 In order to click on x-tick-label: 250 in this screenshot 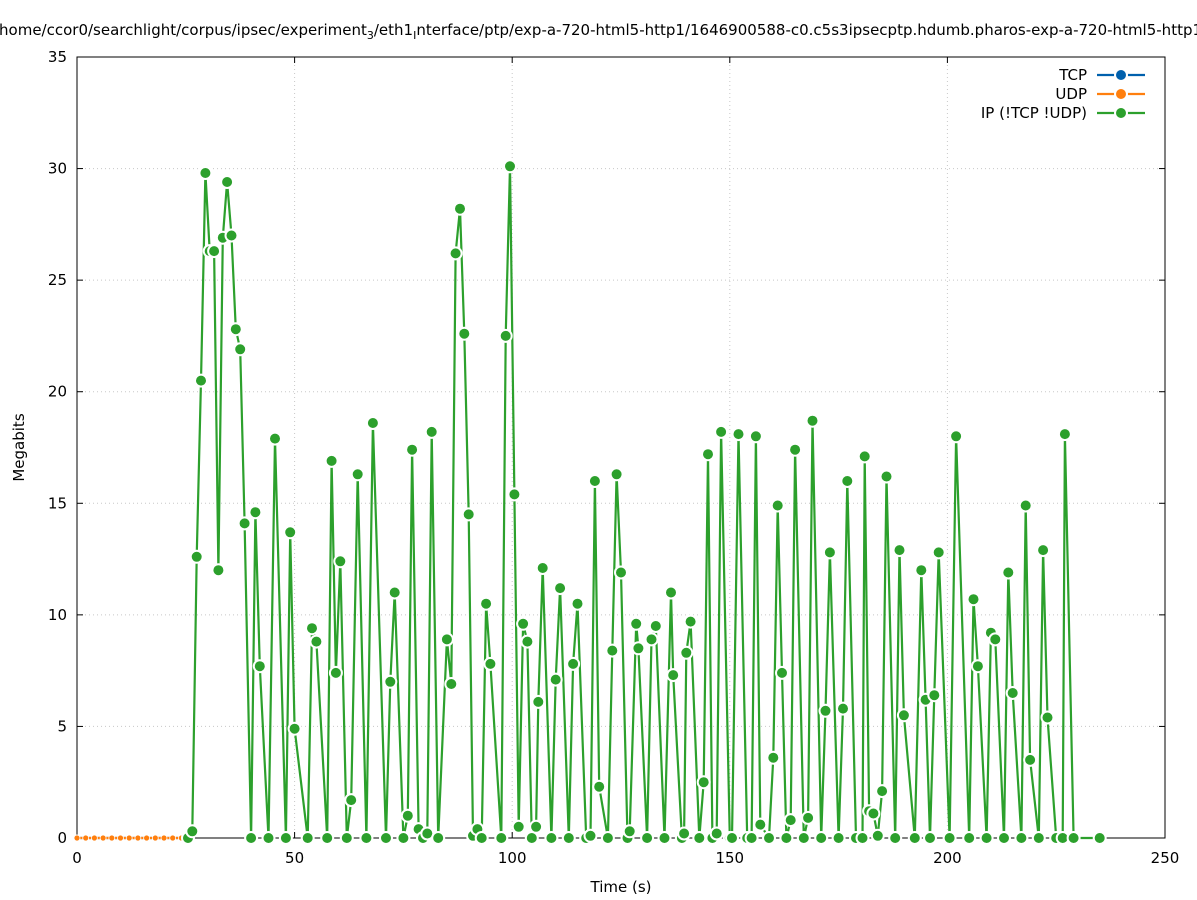, I will do `click(1165, 858)`.